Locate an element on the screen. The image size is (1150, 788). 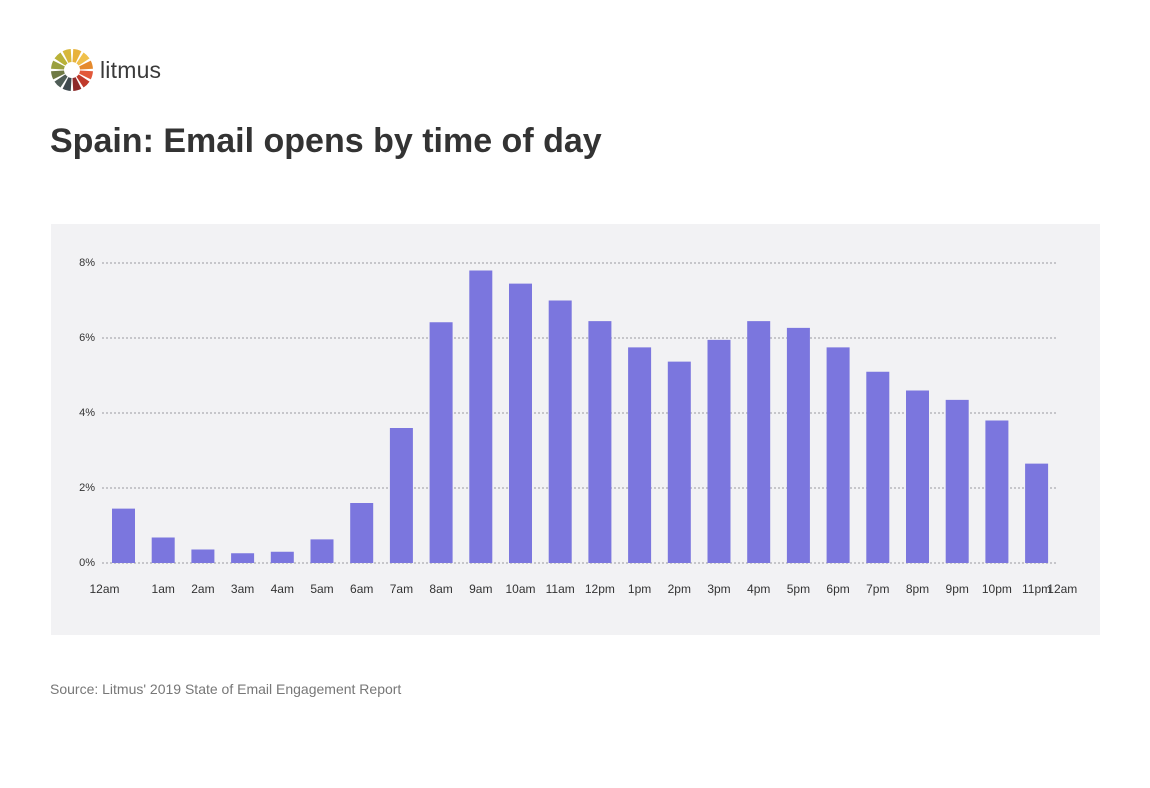
bar-10am is located at coordinates (520, 423).